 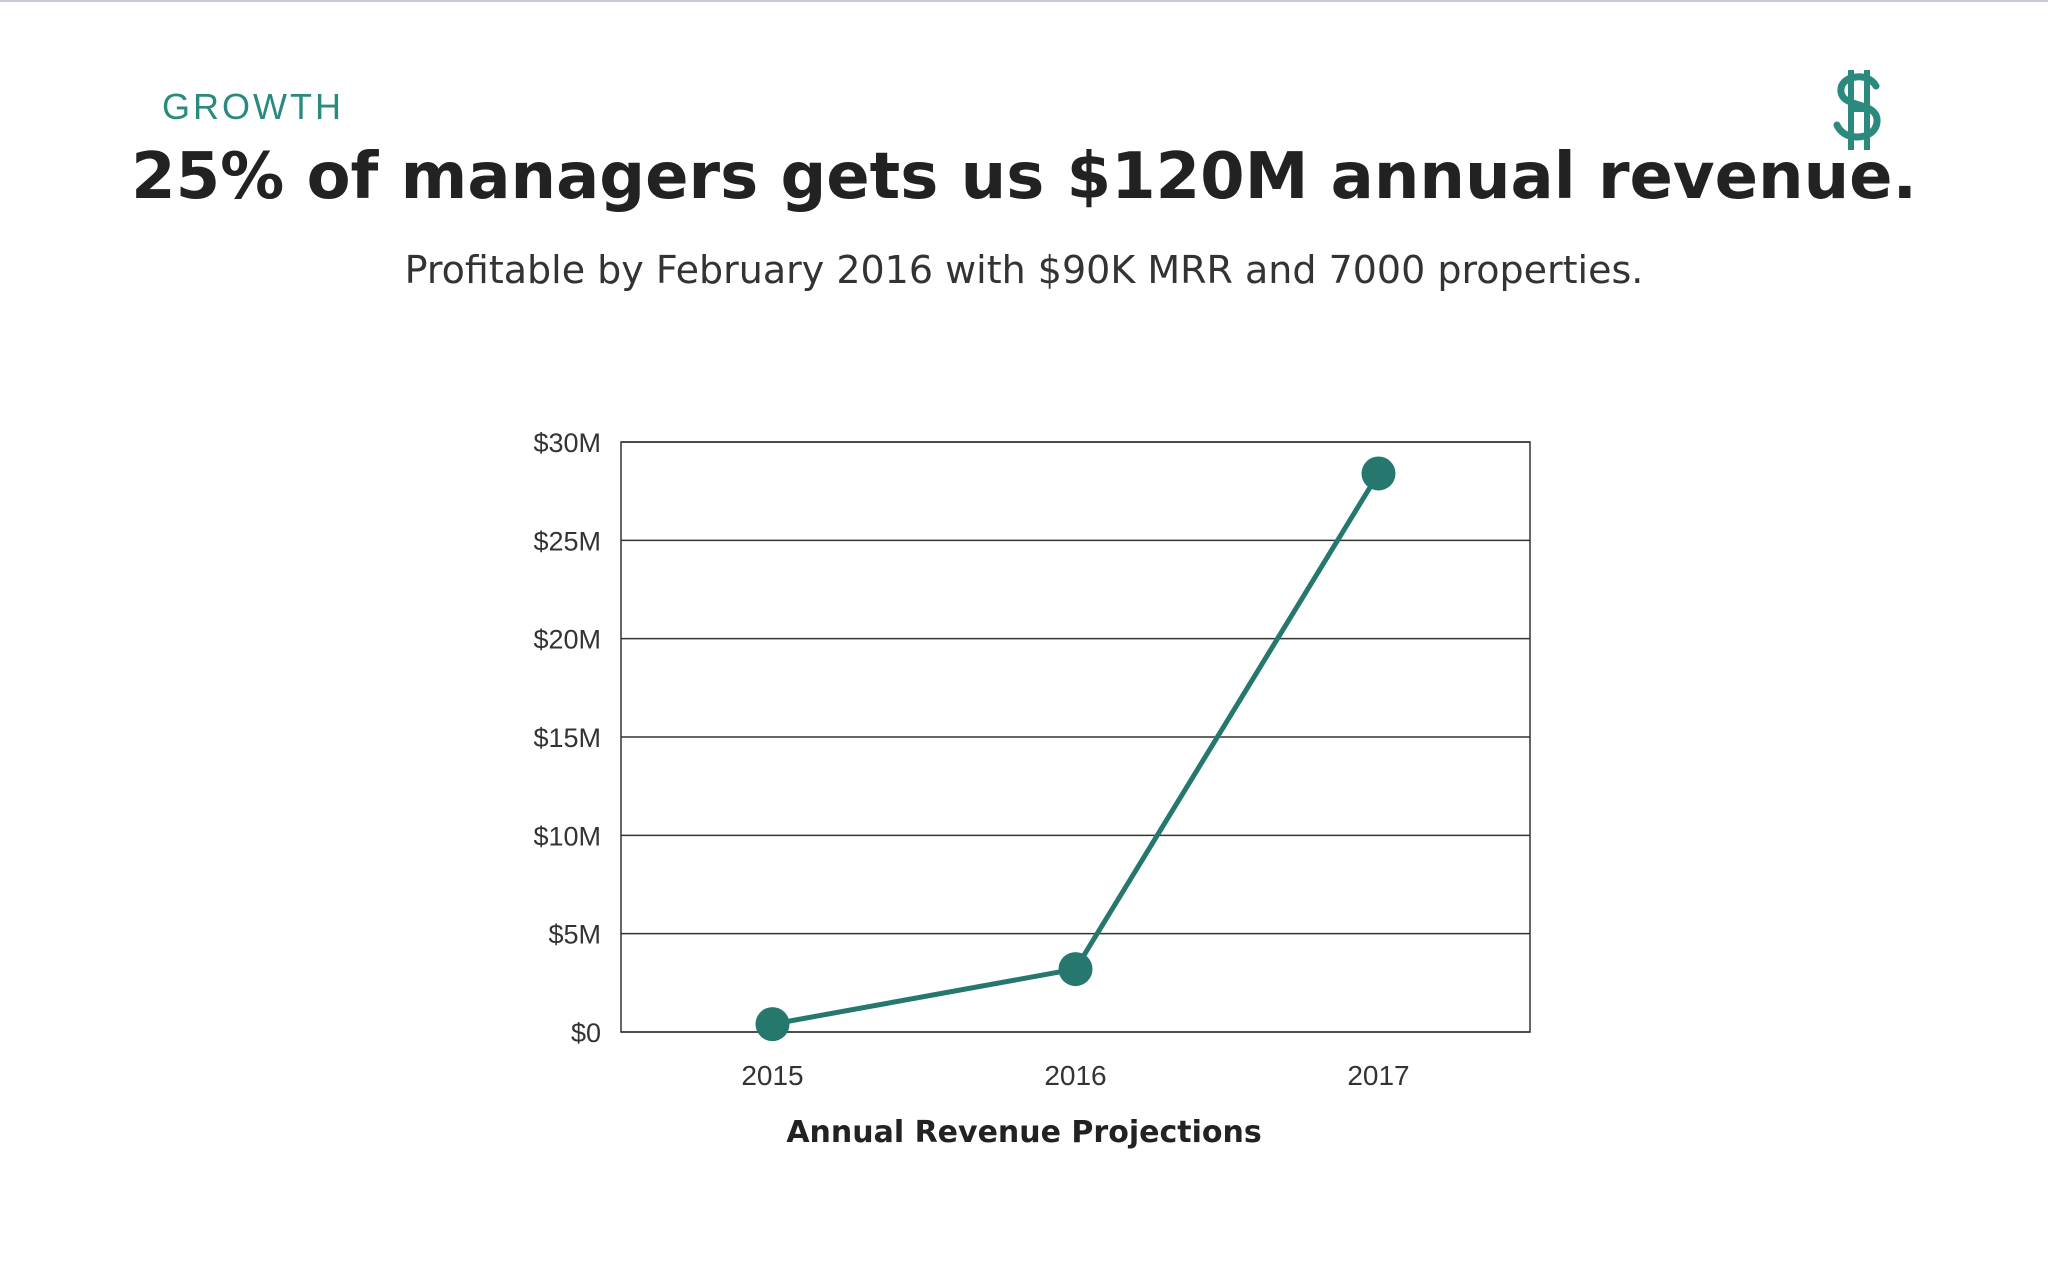 I want to click on y-tick-label: $5M, so click(x=574, y=935).